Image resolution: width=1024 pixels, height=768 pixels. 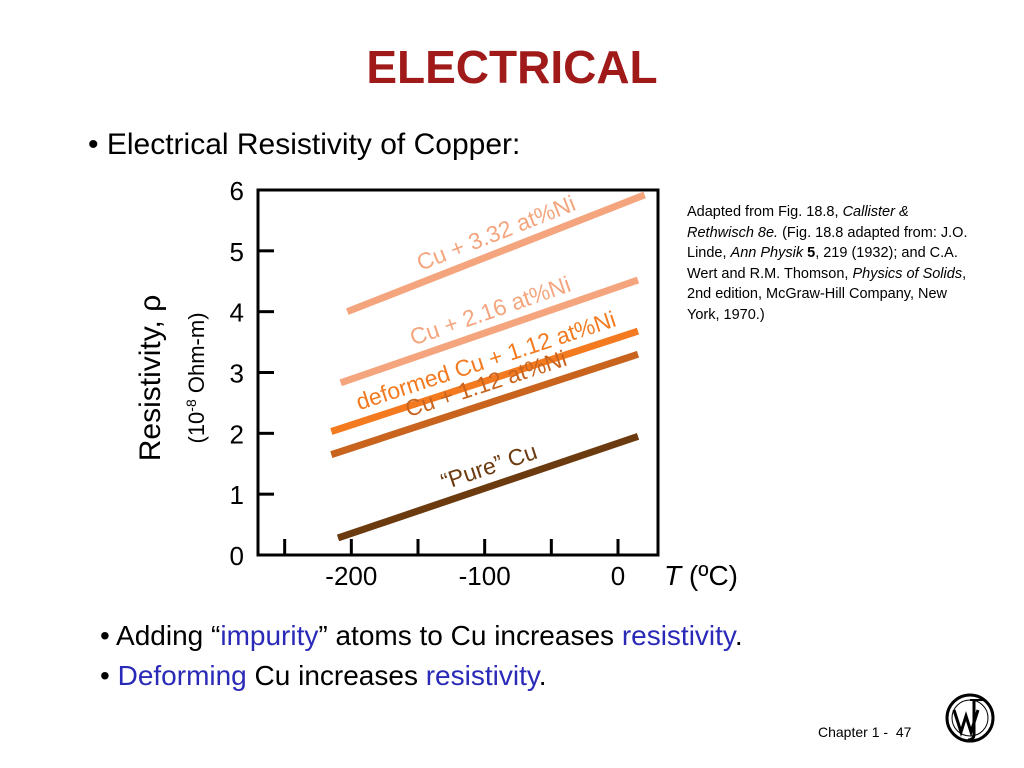 I want to click on y-tick-label: 4, so click(x=237, y=313).